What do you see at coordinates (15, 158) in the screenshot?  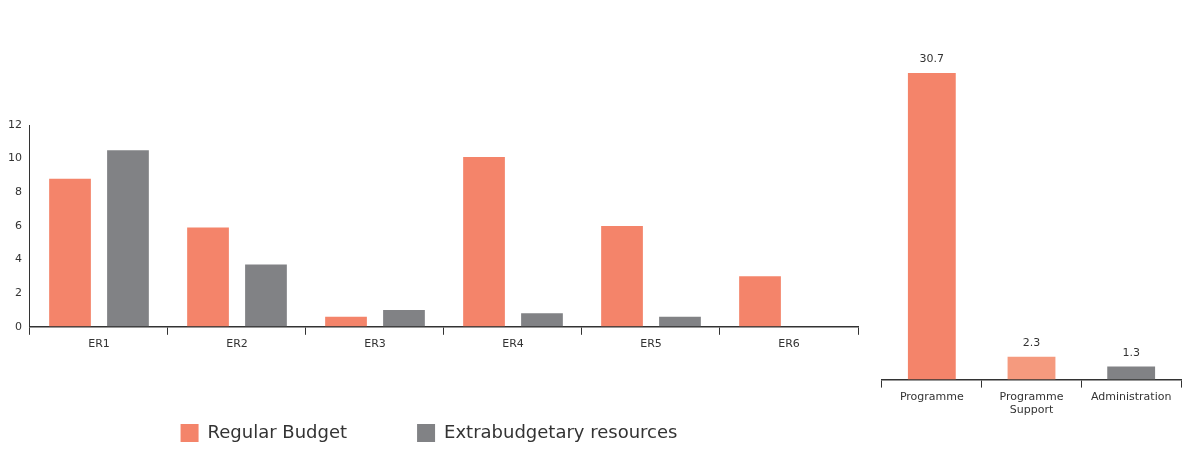 I see `y-tick-label: 10` at bounding box center [15, 158].